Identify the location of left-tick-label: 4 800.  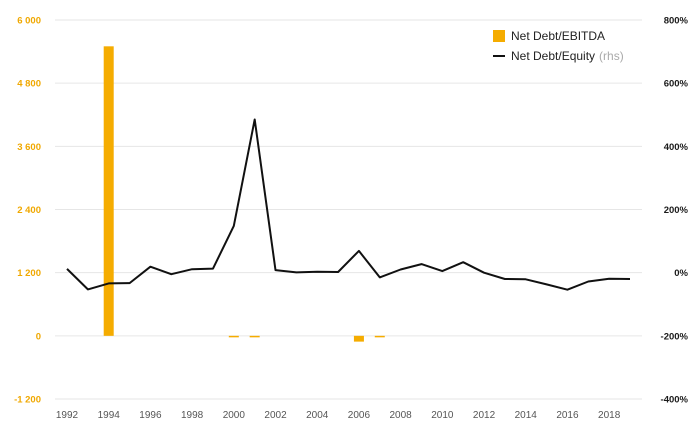
(29, 84).